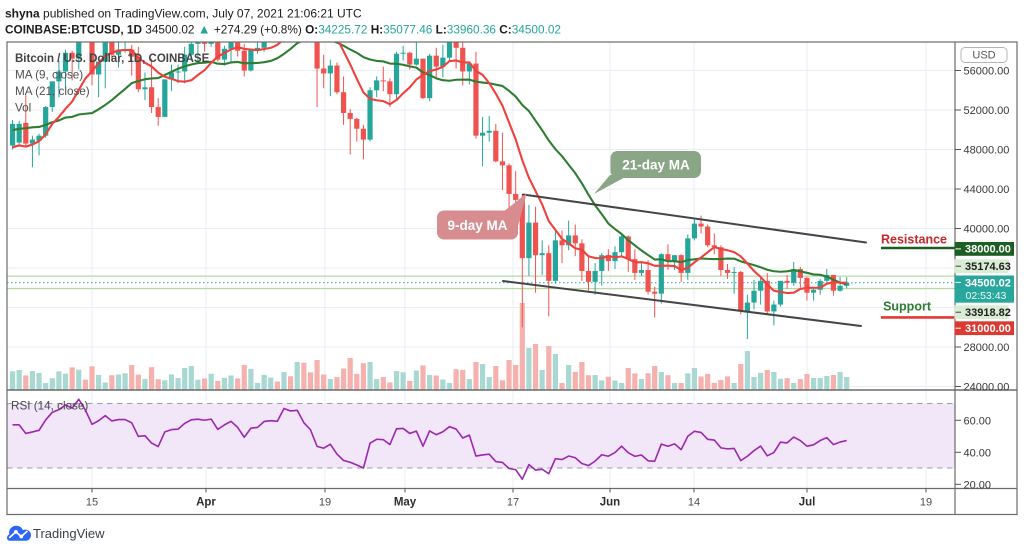  What do you see at coordinates (23, 108) in the screenshot?
I see `svg-text: Vol` at bounding box center [23, 108].